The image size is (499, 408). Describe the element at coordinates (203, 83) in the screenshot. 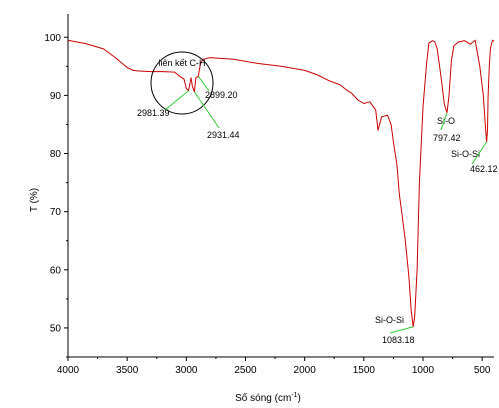

I see `peak-label-2899-leader` at that location.